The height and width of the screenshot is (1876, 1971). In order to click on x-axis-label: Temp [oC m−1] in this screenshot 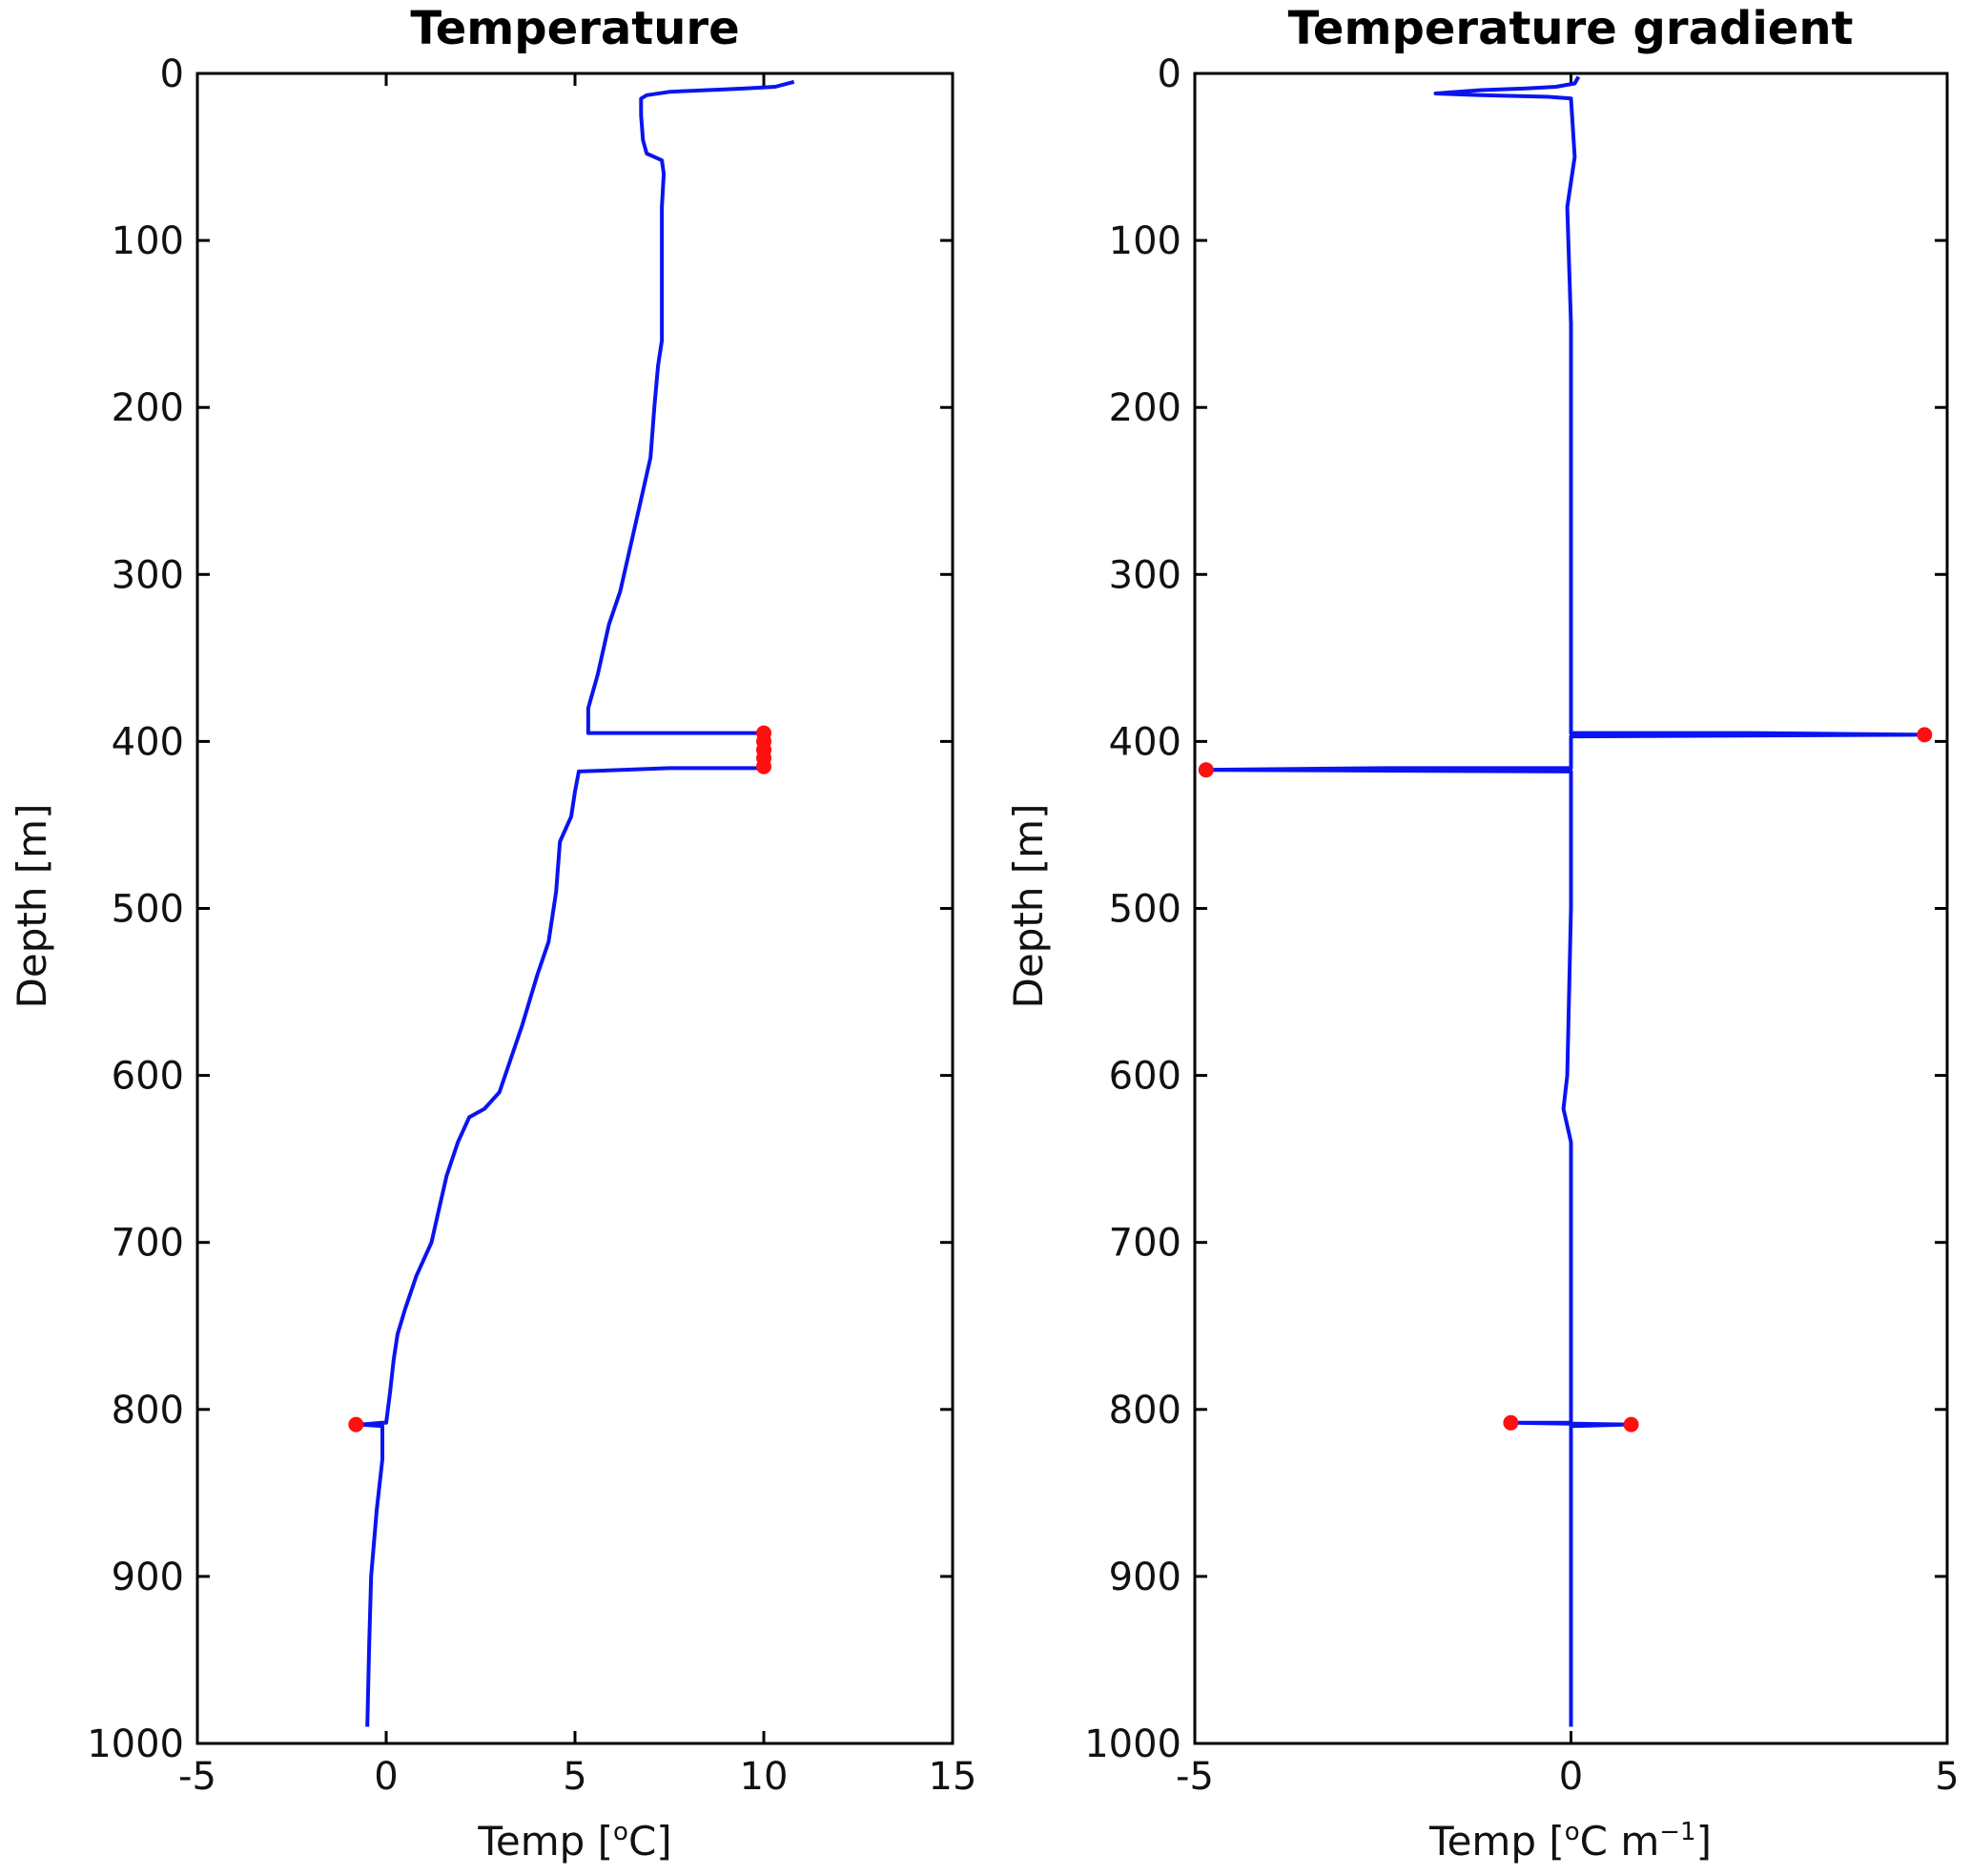, I will do `click(1570, 1841)`.